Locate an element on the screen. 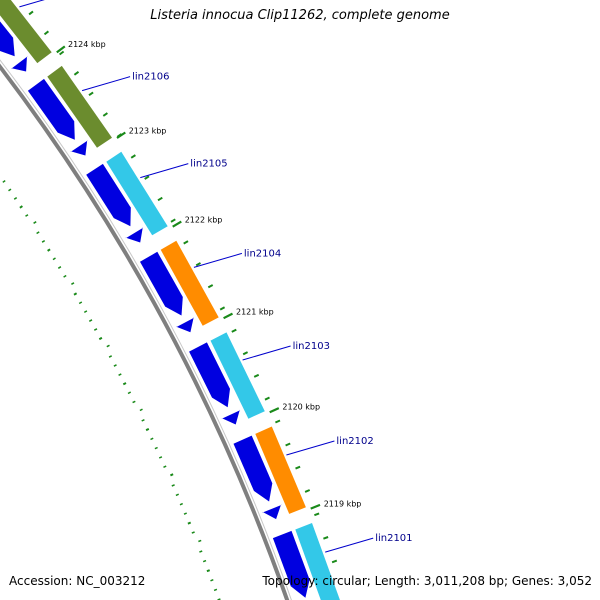  tick-label: 2121 kbp is located at coordinates (255, 312).